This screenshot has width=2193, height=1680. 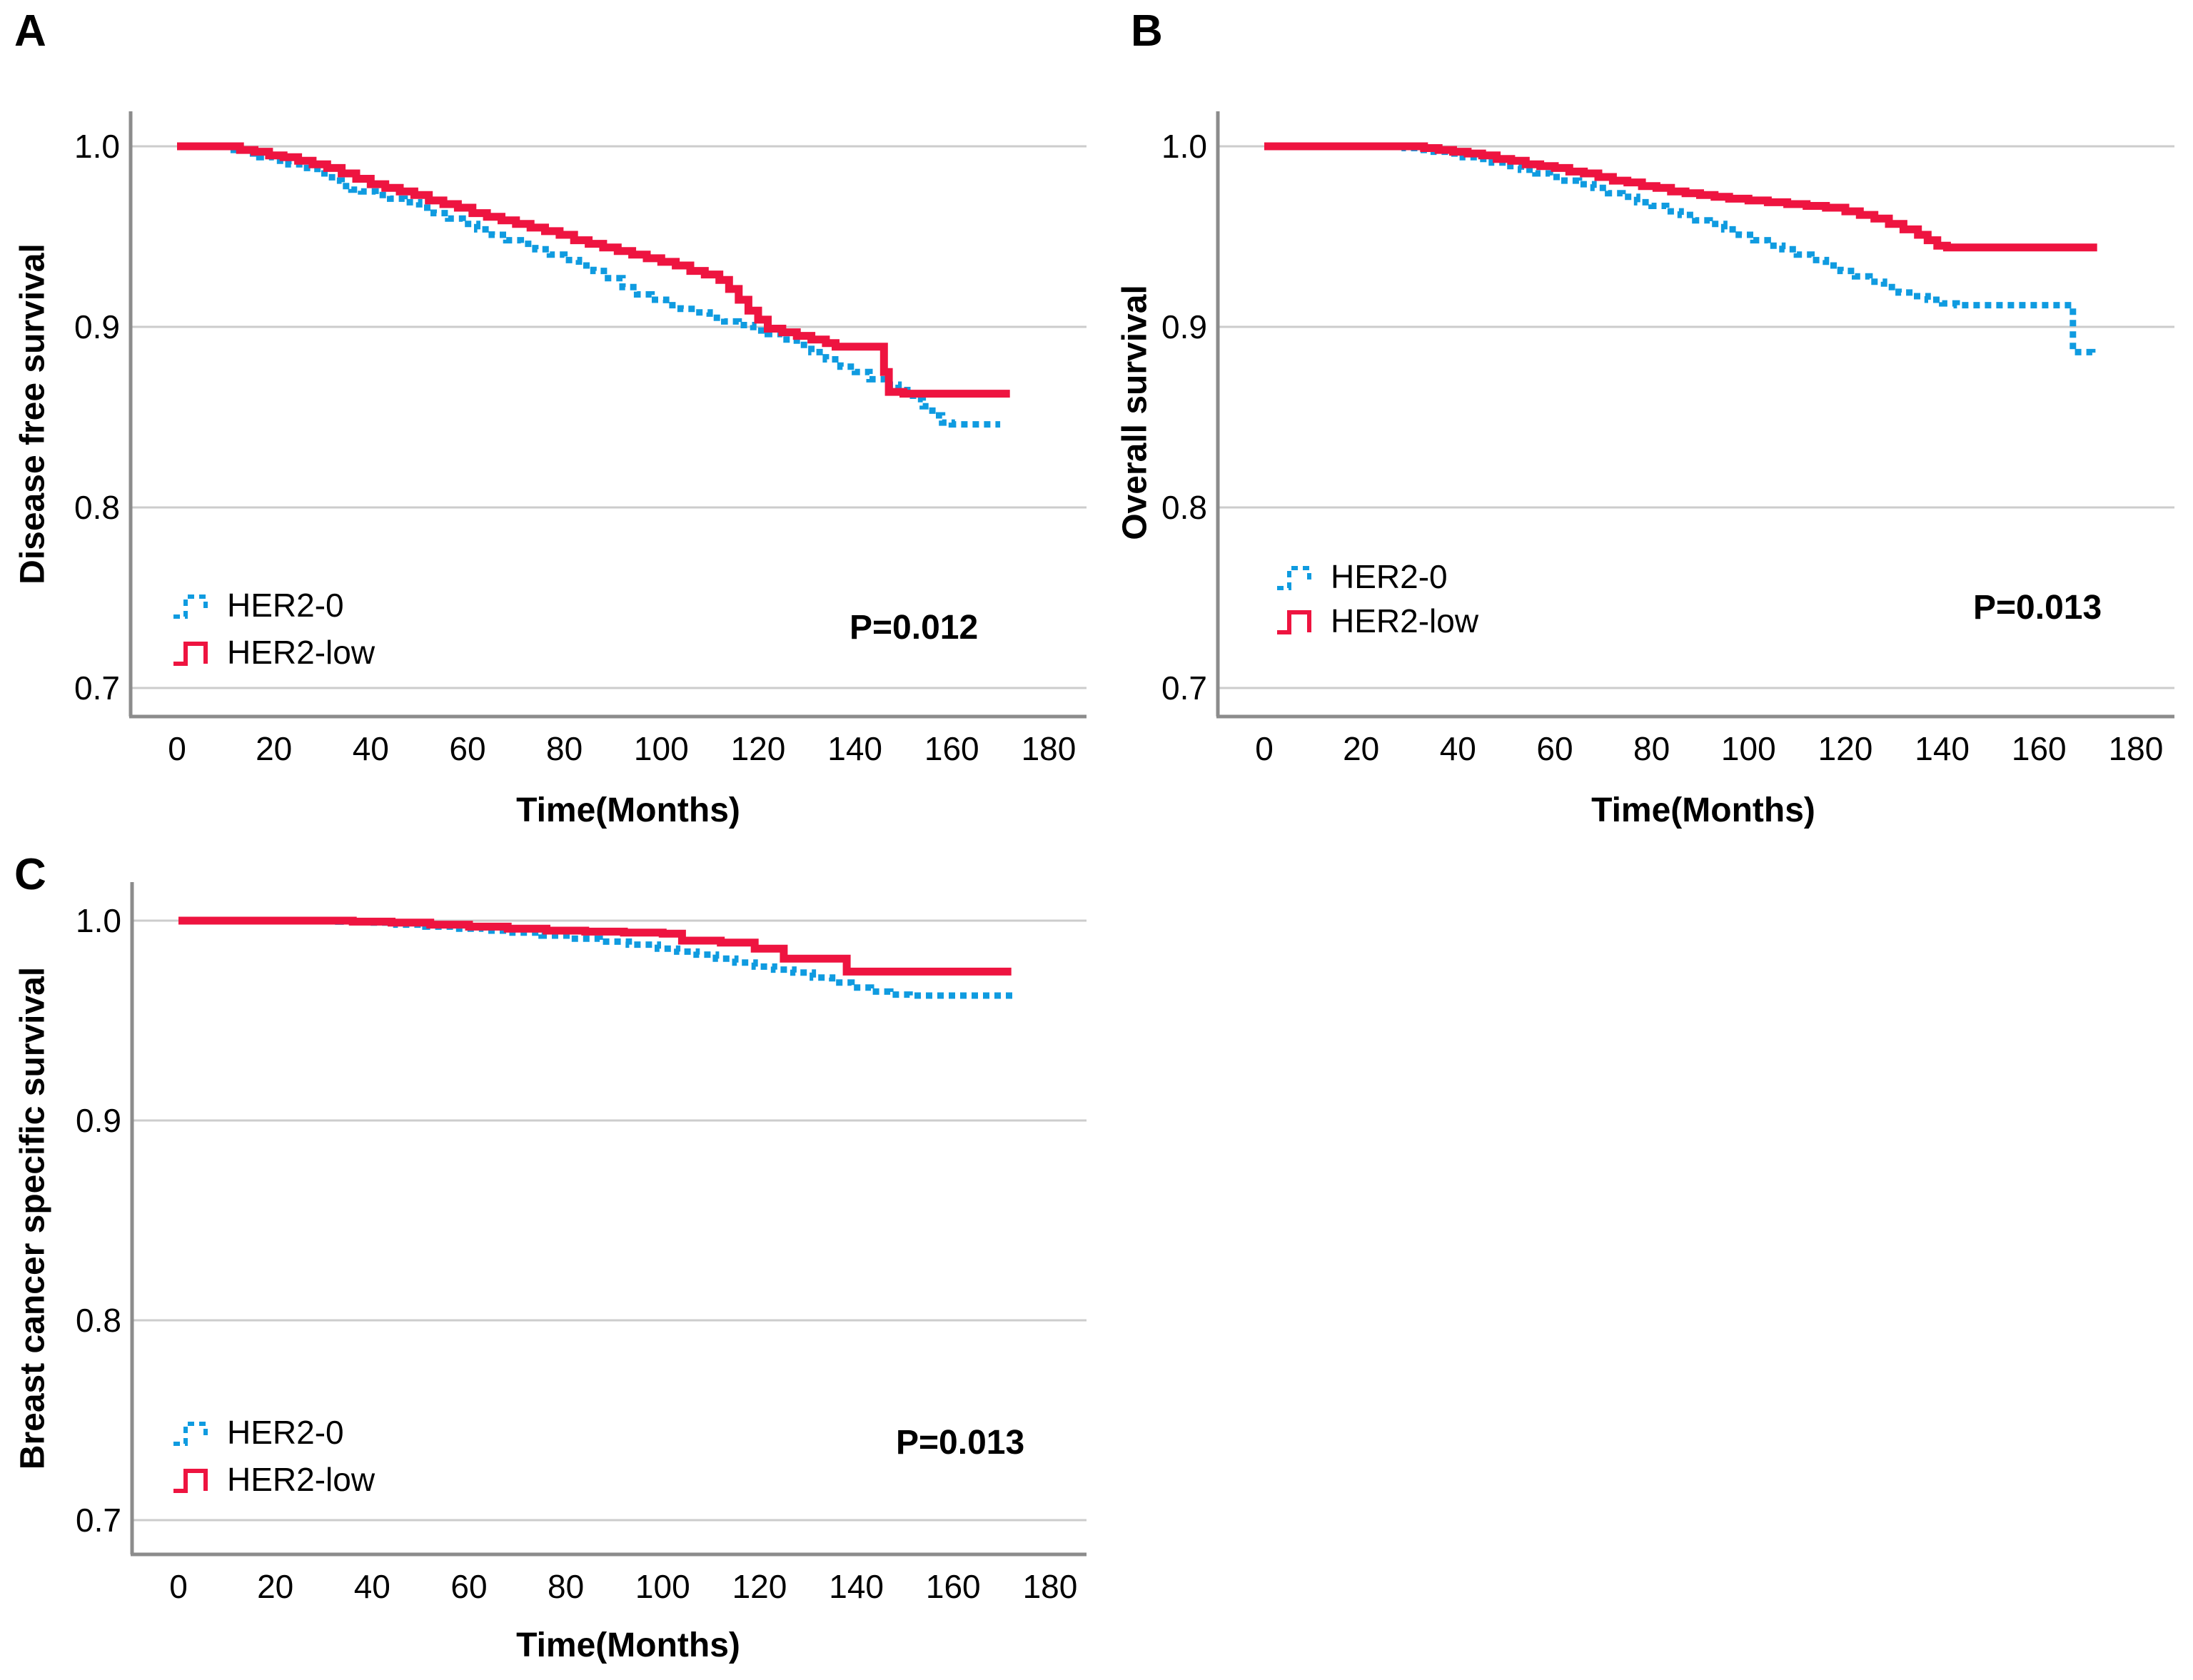 I want to click on panel-letter-a: A, so click(x=30, y=31).